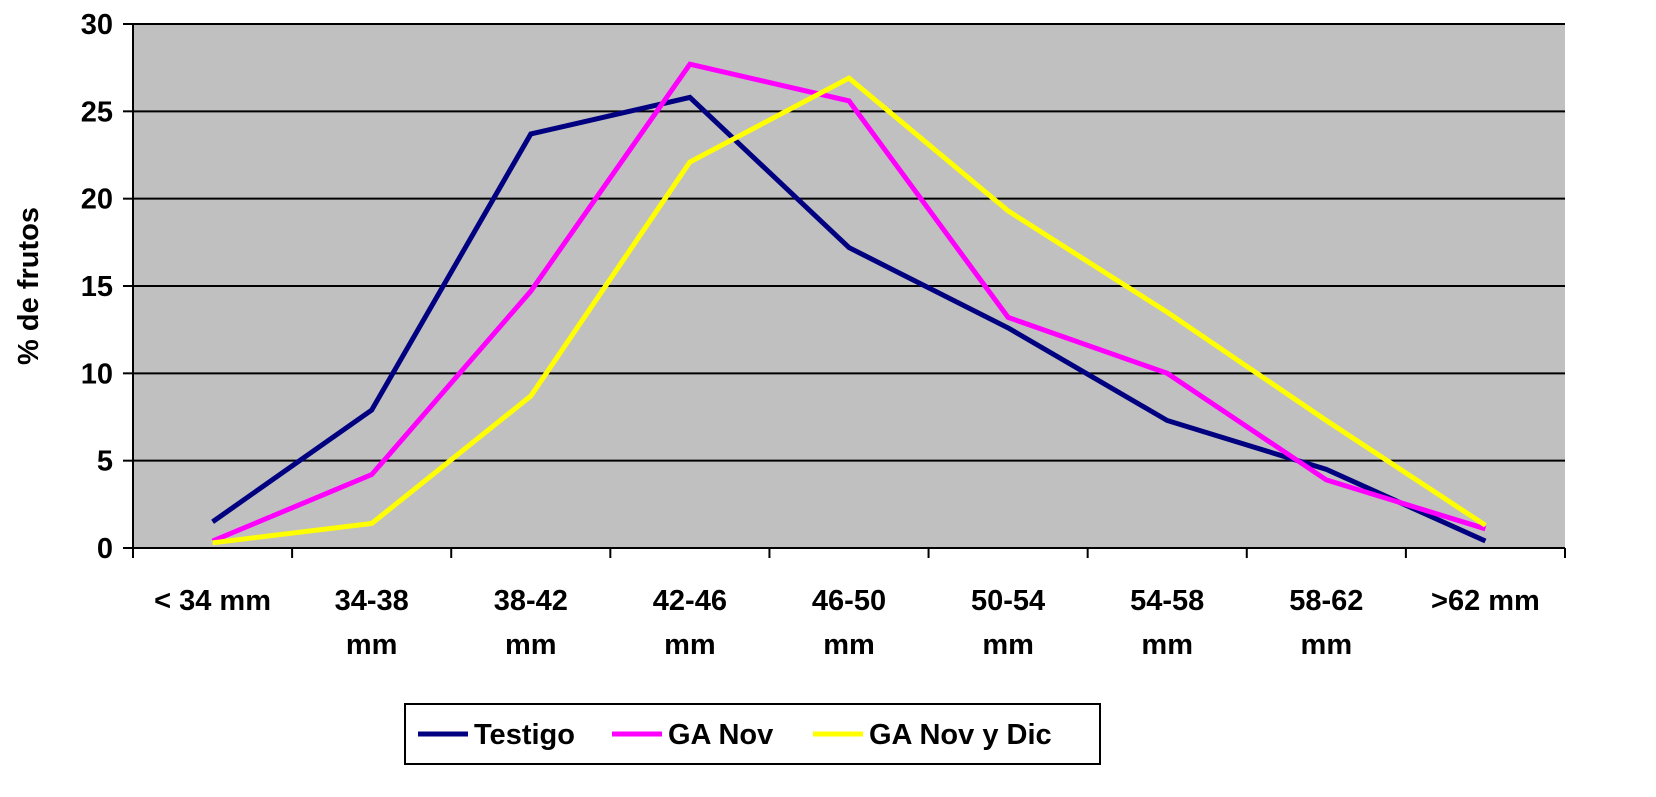 The width and height of the screenshot is (1656, 797). I want to click on x-tick-label: 54-58 mm, so click(1167, 623).